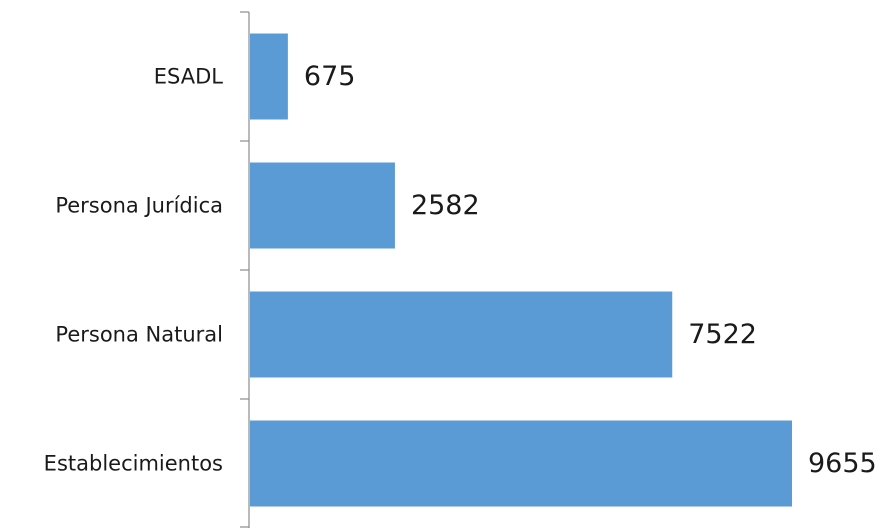  Describe the element at coordinates (722, 334) in the screenshot. I see `data-label: 7522` at that location.